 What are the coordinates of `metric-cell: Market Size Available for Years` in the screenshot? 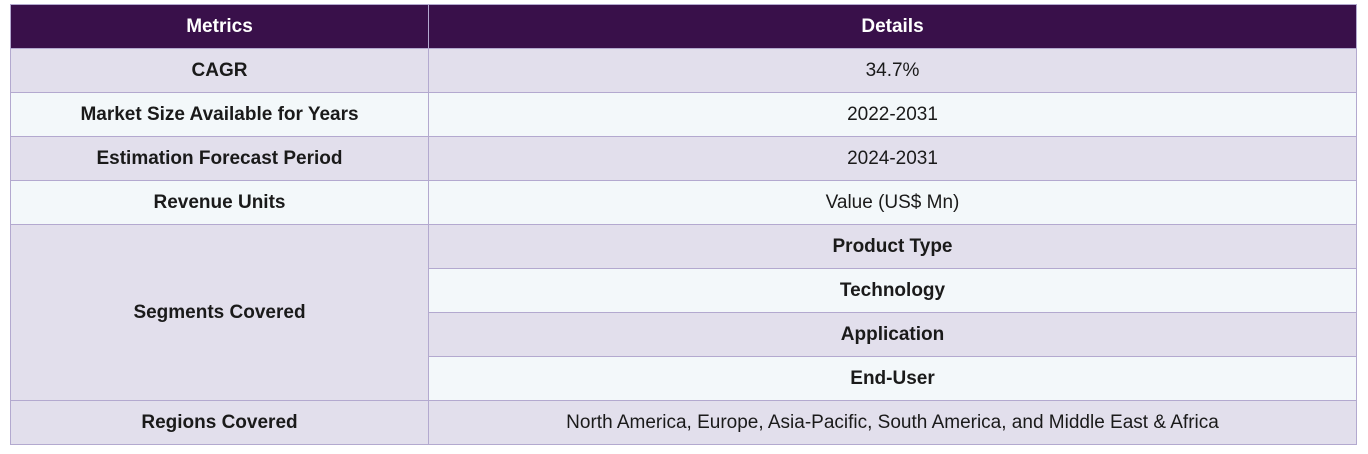 It's located at (219, 114).